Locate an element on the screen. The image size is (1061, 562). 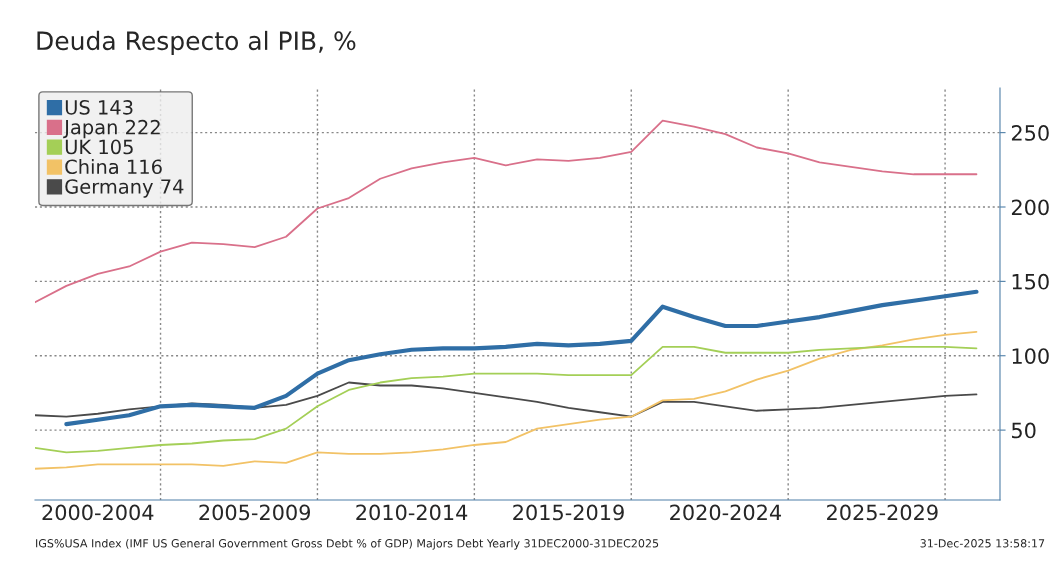
legend-label: Germany 74 is located at coordinates (124, 188).